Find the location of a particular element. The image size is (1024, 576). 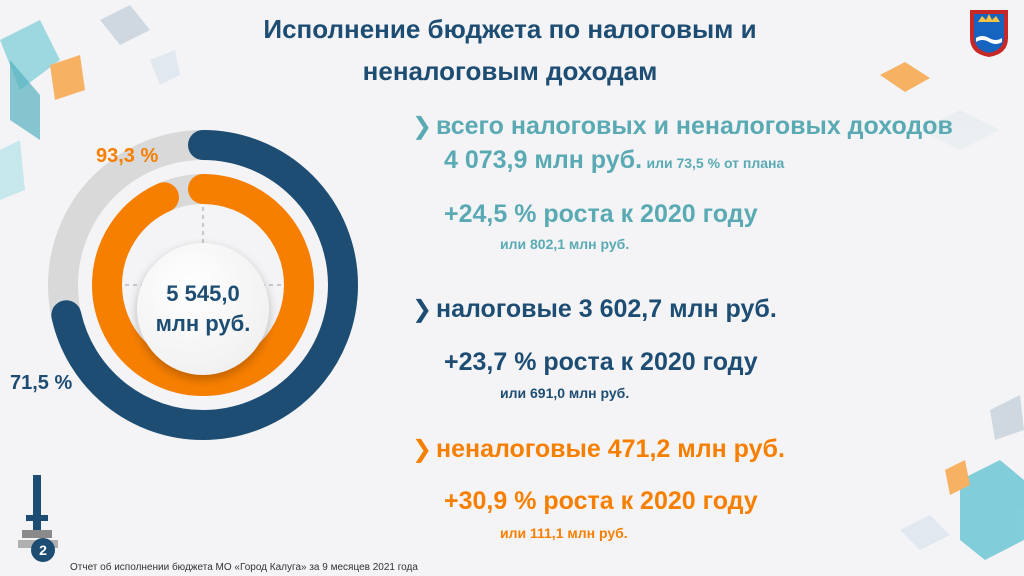

page-number-badge: 2 is located at coordinates (43, 550).